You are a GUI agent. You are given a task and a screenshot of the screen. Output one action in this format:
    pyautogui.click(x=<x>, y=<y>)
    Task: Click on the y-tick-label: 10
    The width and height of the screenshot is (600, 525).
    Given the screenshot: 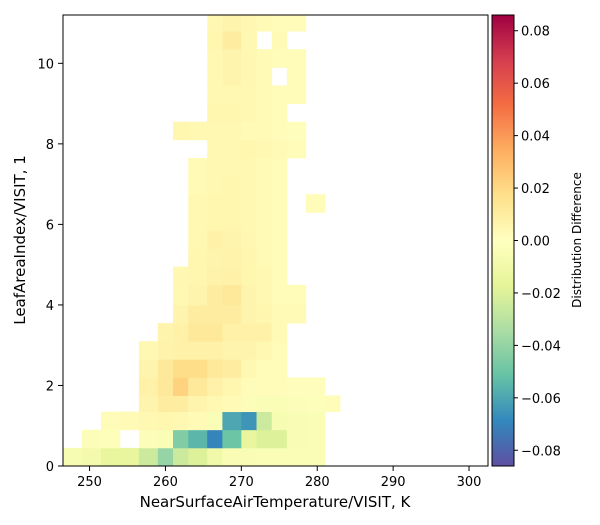 What is the action you would take?
    pyautogui.click(x=45, y=64)
    